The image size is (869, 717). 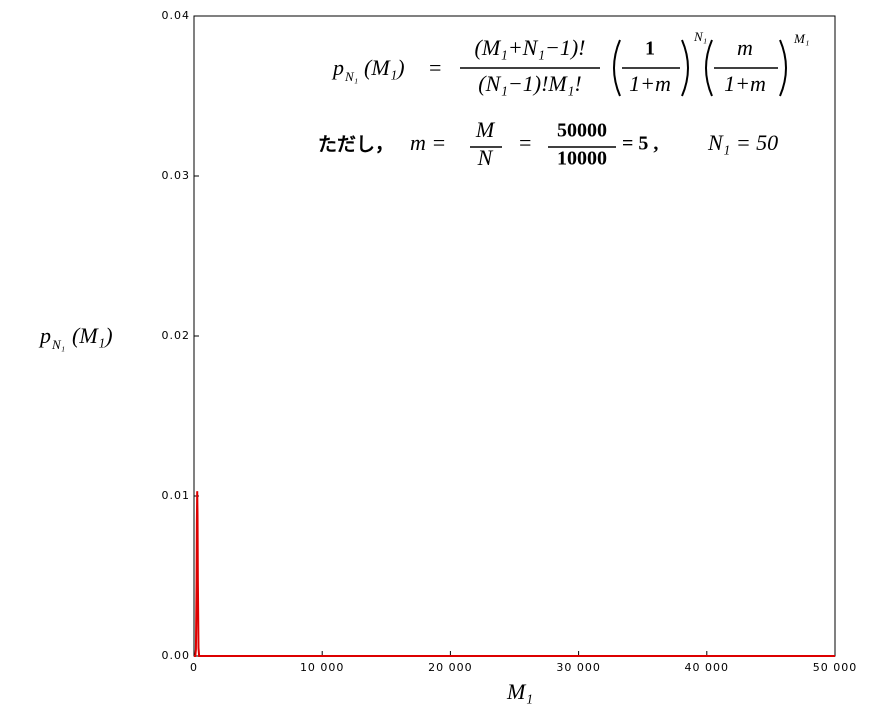 What do you see at coordinates (176, 495) in the screenshot?
I see `y-tick-label: 0.01` at bounding box center [176, 495].